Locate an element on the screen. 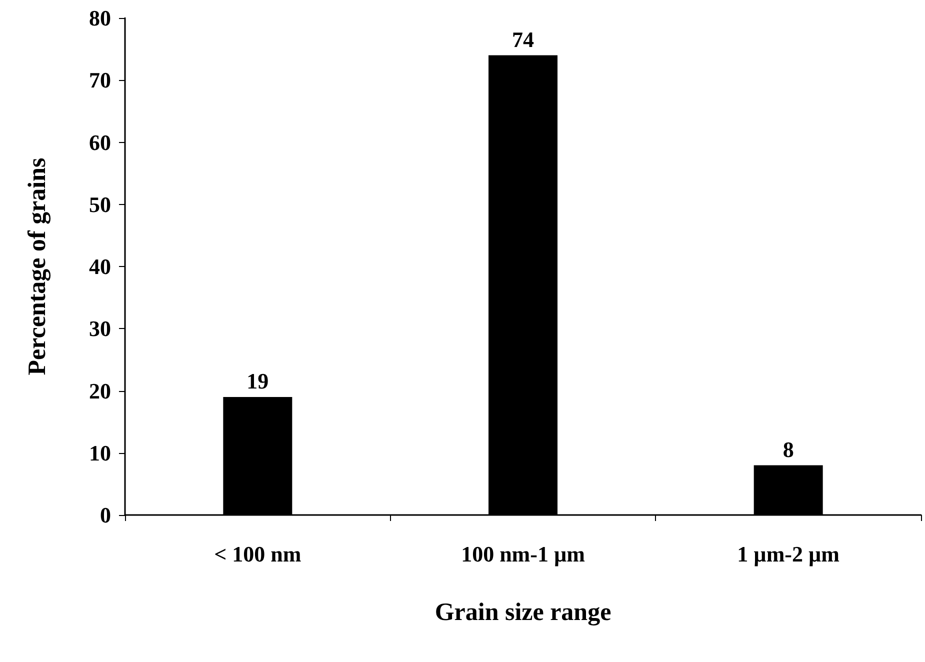 This screenshot has height=662, width=925. x-axis-title: Grain size range is located at coordinates (523, 612).